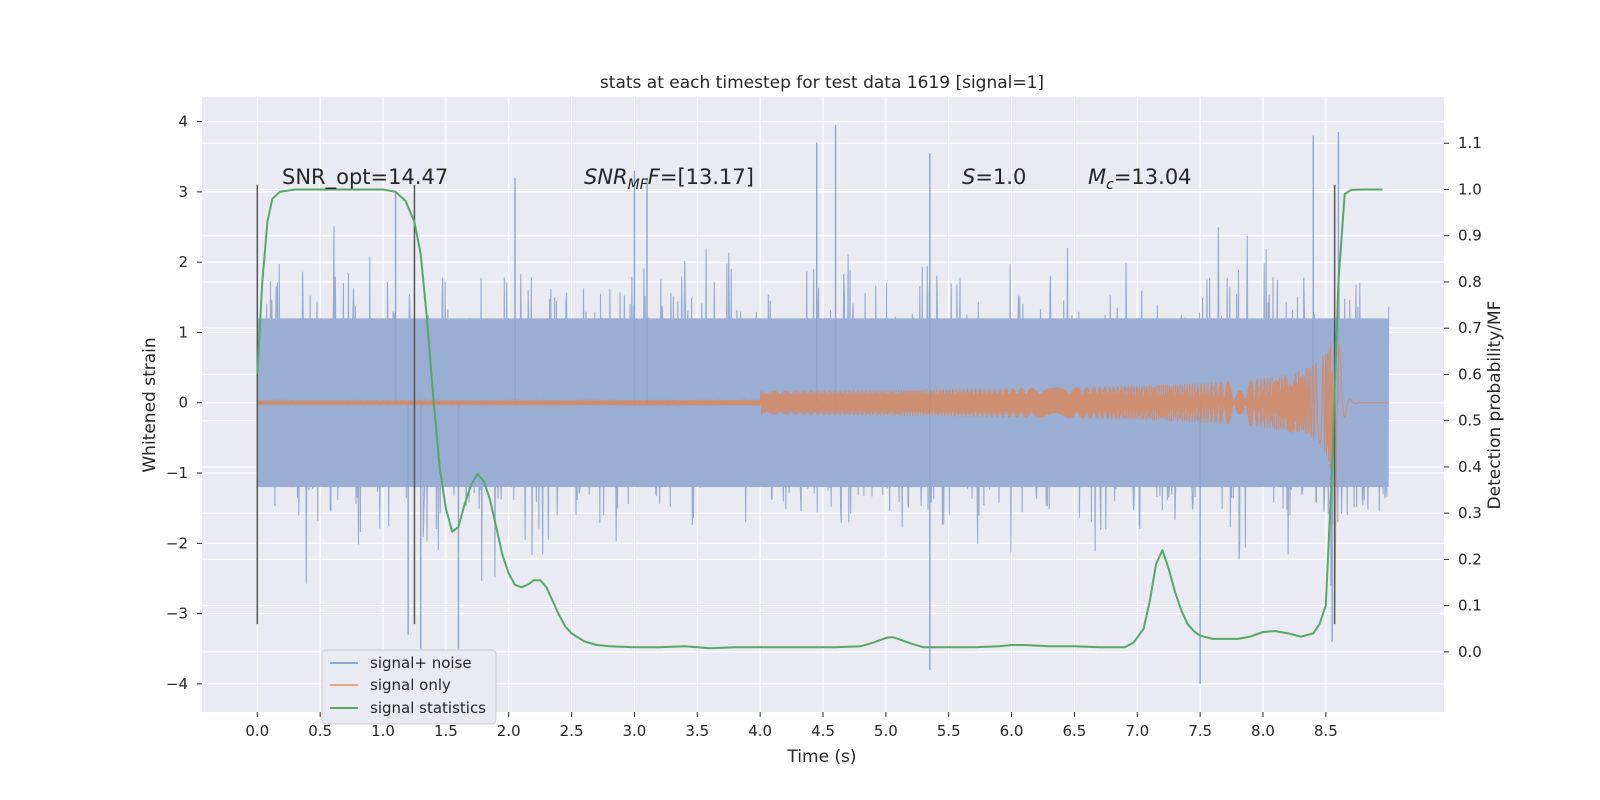 Image resolution: width=1600 pixels, height=800 pixels. Describe the element at coordinates (1000, 177) in the screenshot. I see `annotation-s-rest: =1.0` at that location.